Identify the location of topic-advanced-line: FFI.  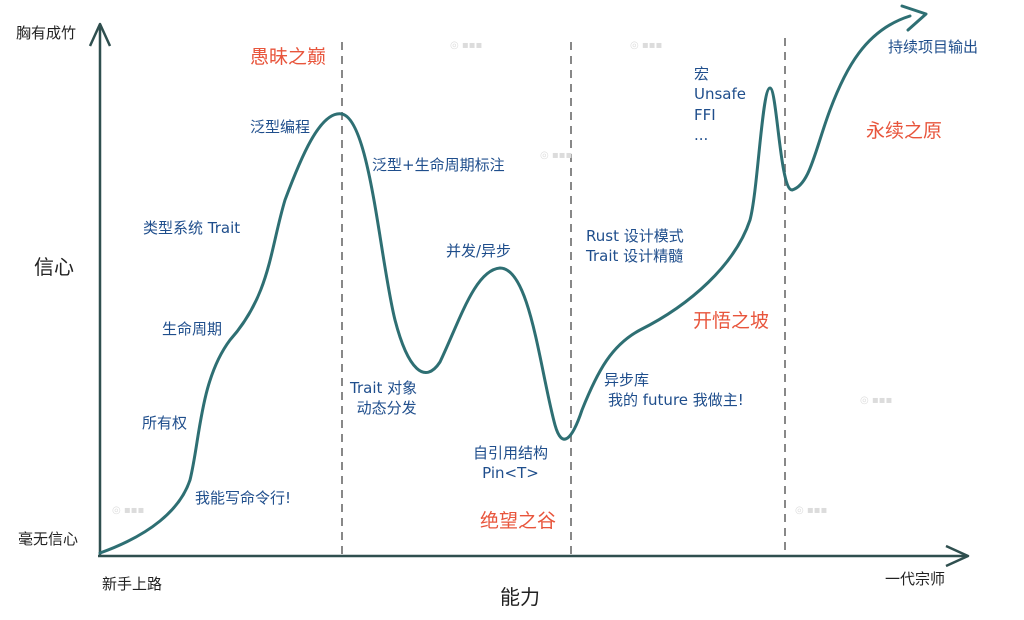
(705, 114).